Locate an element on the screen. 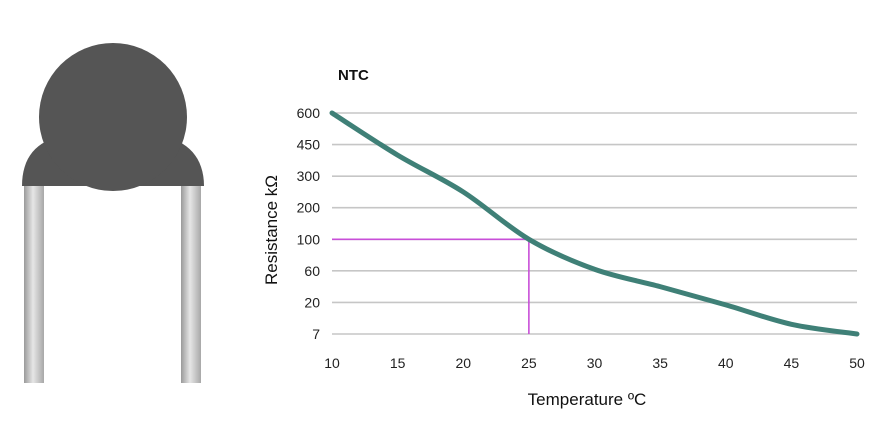 Image resolution: width=893 pixels, height=438 pixels. x-tick-label: 40 is located at coordinates (726, 363).